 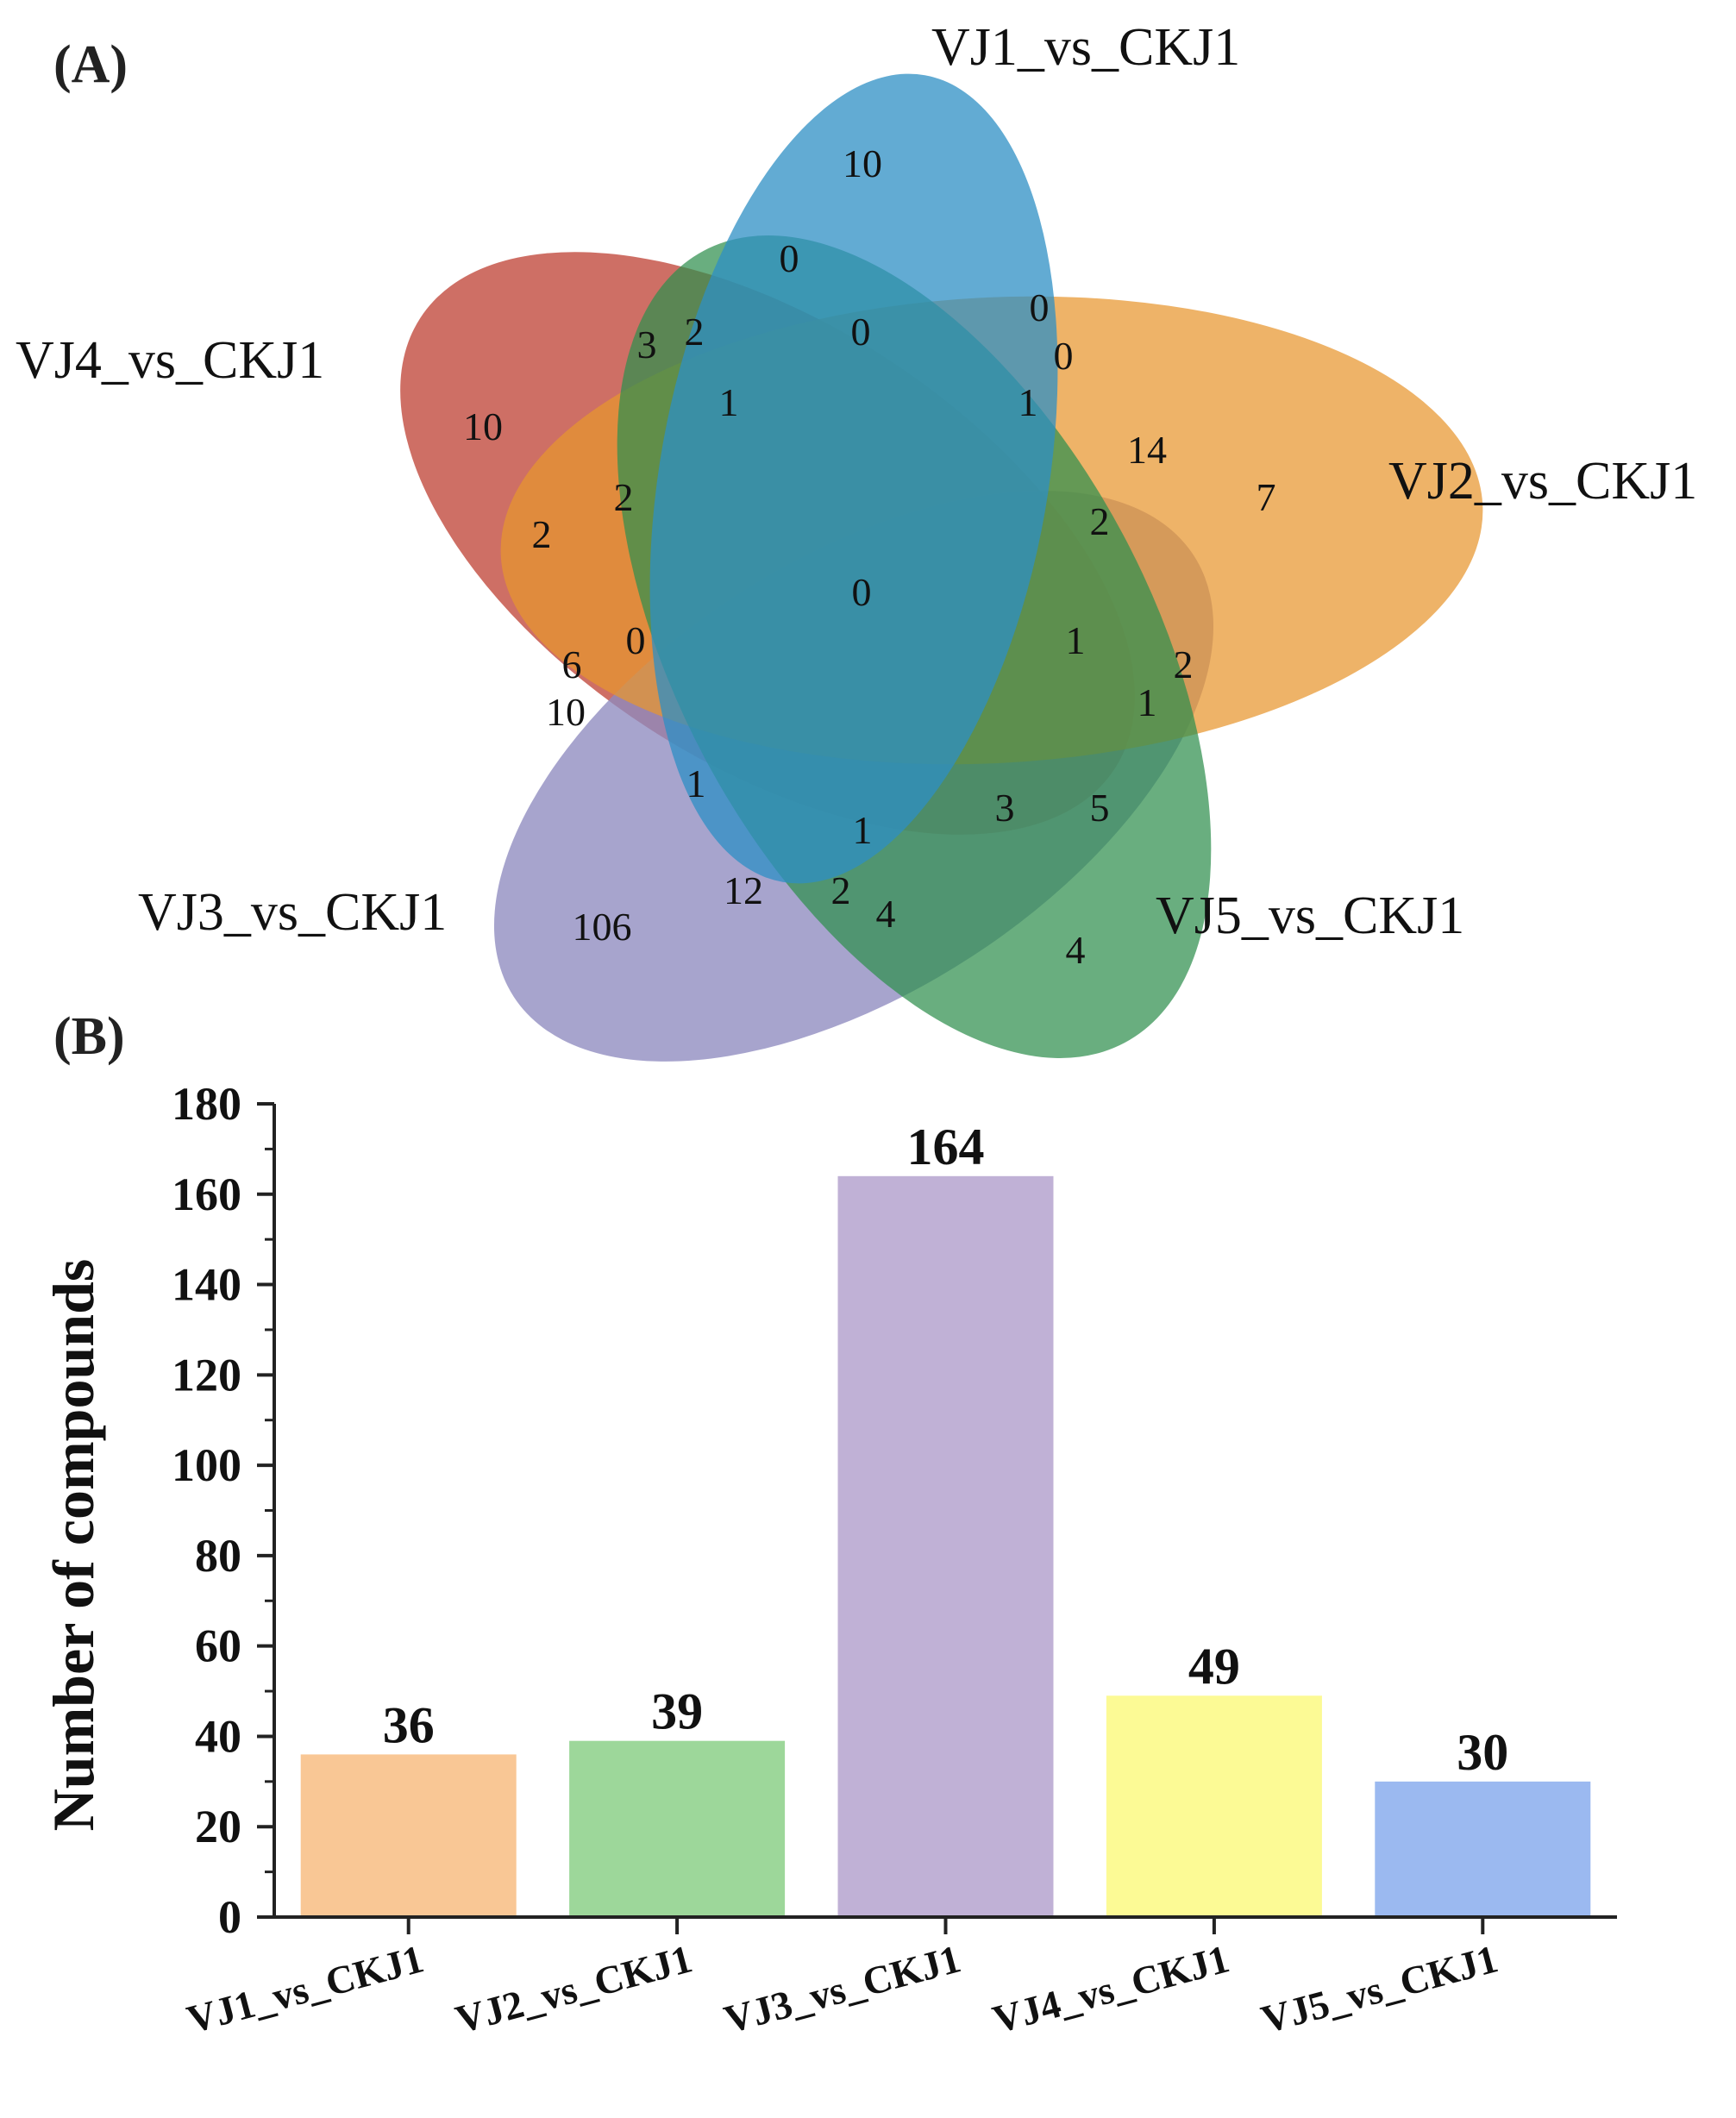 I want to click on venn-region-value: 106, so click(x=602, y=927).